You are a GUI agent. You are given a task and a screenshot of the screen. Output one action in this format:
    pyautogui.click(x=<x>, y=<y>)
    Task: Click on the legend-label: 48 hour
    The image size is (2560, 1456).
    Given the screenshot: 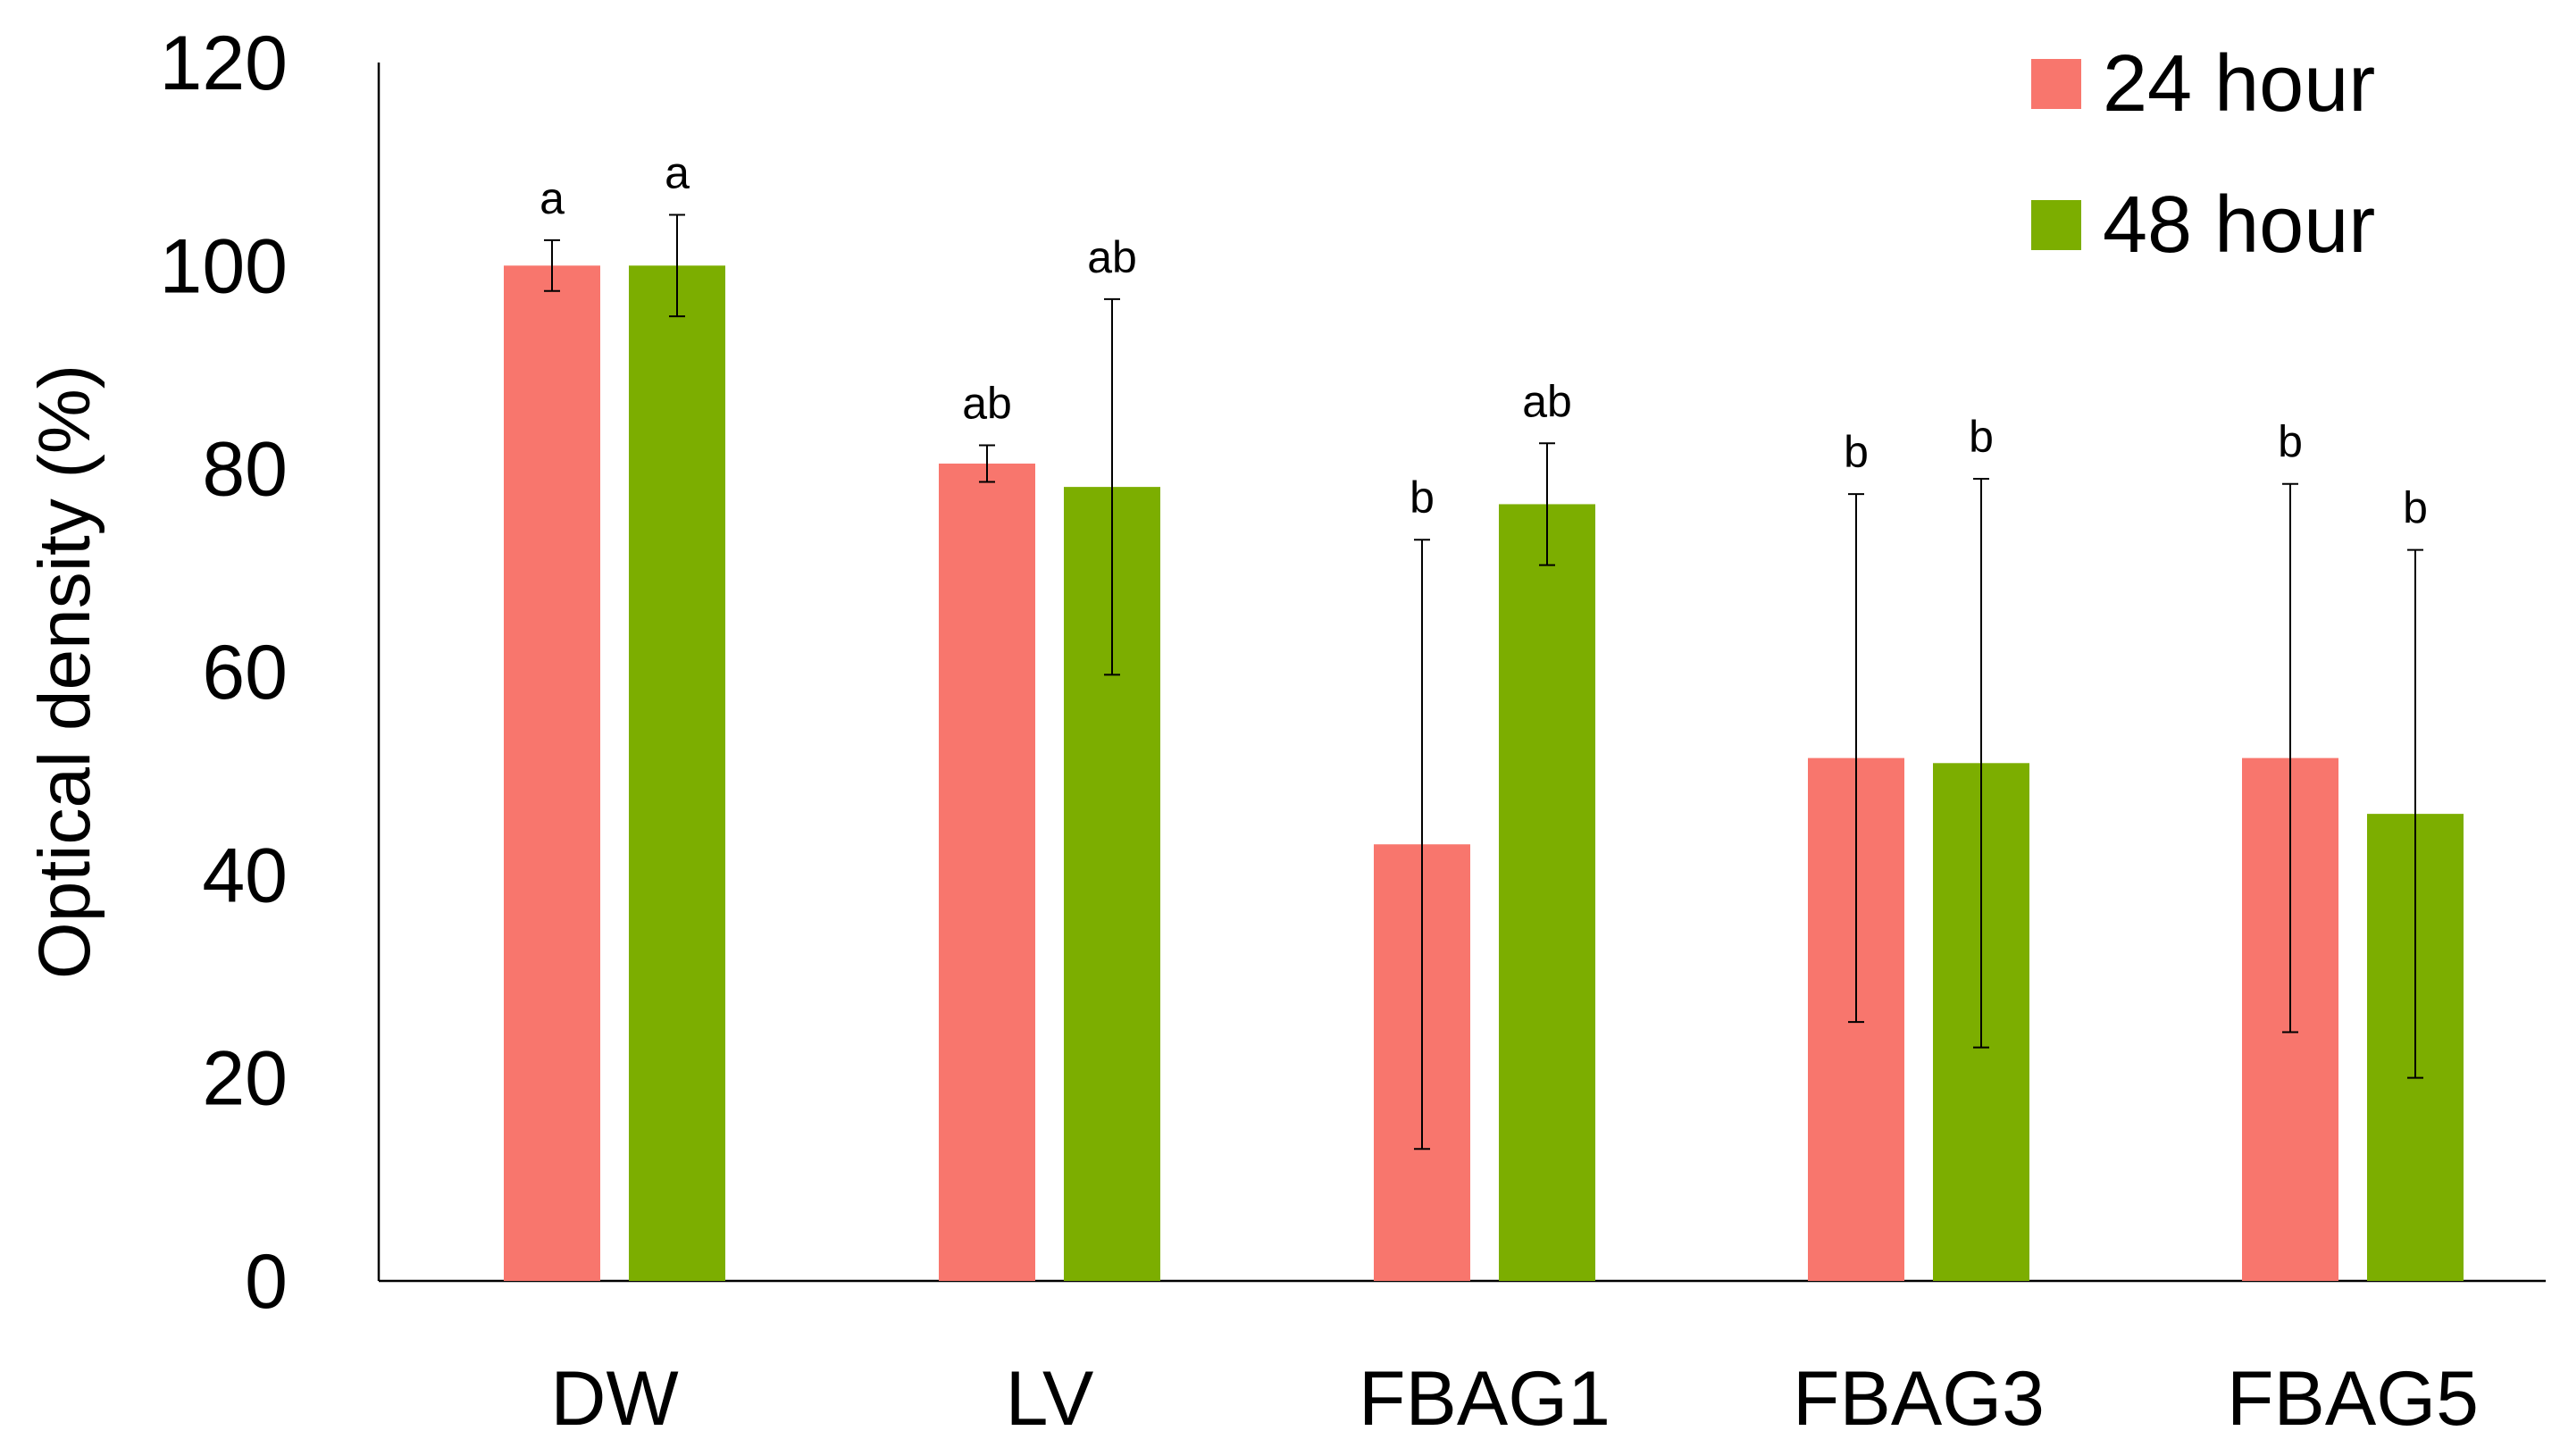 What is the action you would take?
    pyautogui.click(x=2239, y=225)
    